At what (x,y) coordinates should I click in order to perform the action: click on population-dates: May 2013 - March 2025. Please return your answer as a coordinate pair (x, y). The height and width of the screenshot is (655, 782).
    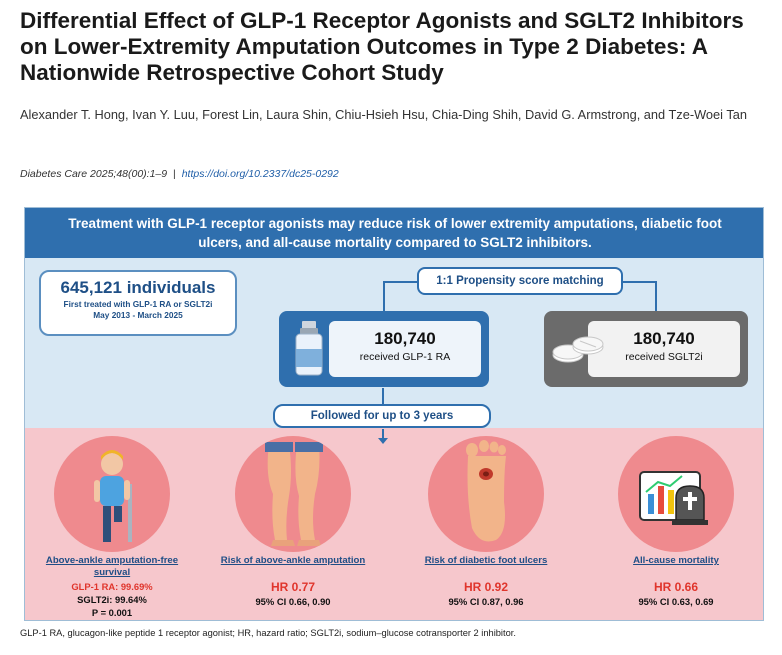
    Looking at the image, I should click on (138, 315).